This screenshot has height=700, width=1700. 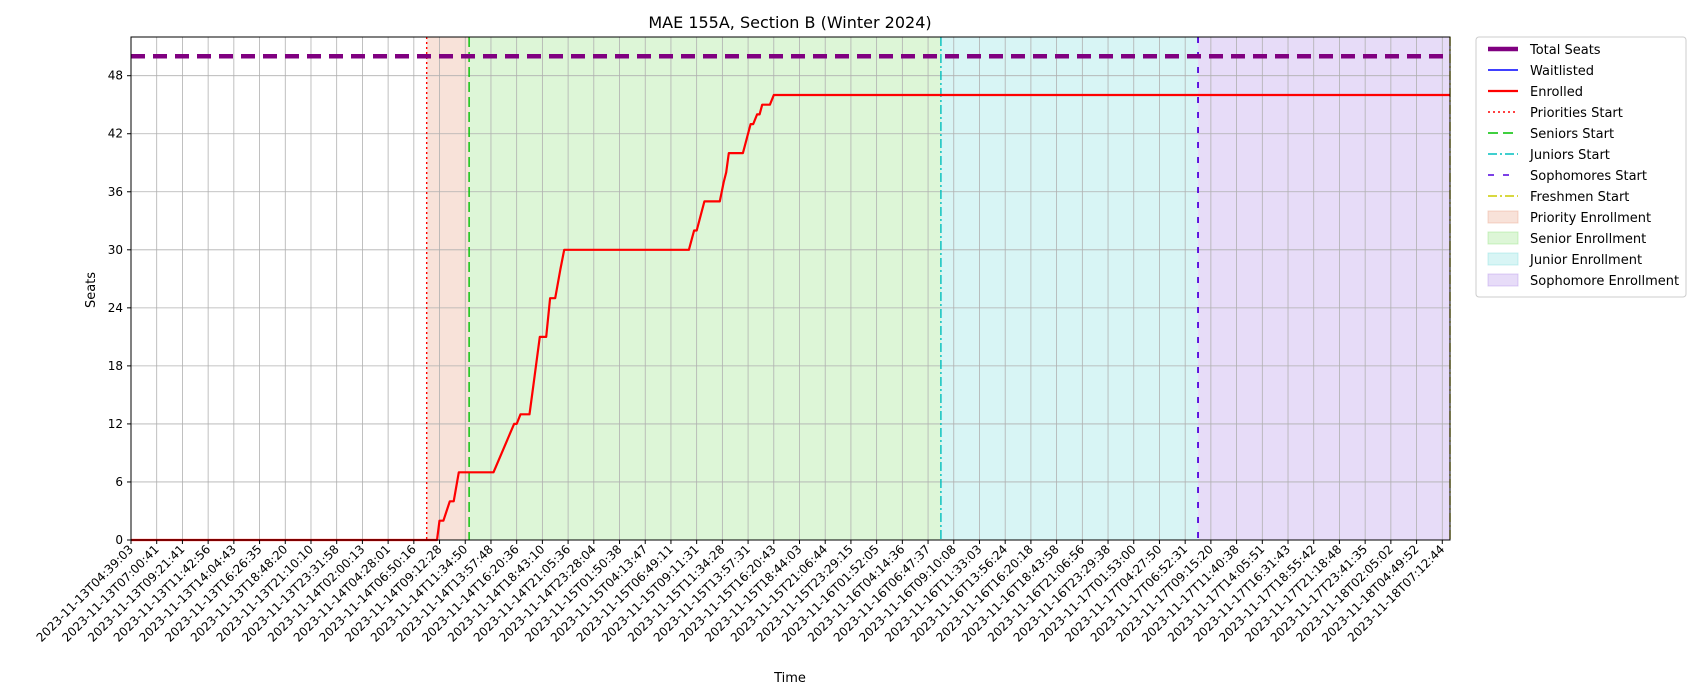 I want to click on y-tick-label-0: 0, so click(x=119, y=540).